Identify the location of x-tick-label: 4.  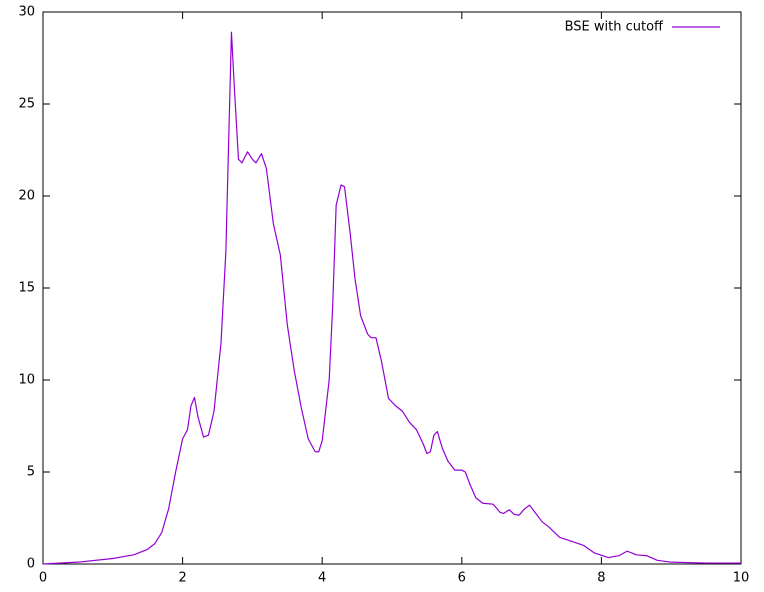
(322, 578).